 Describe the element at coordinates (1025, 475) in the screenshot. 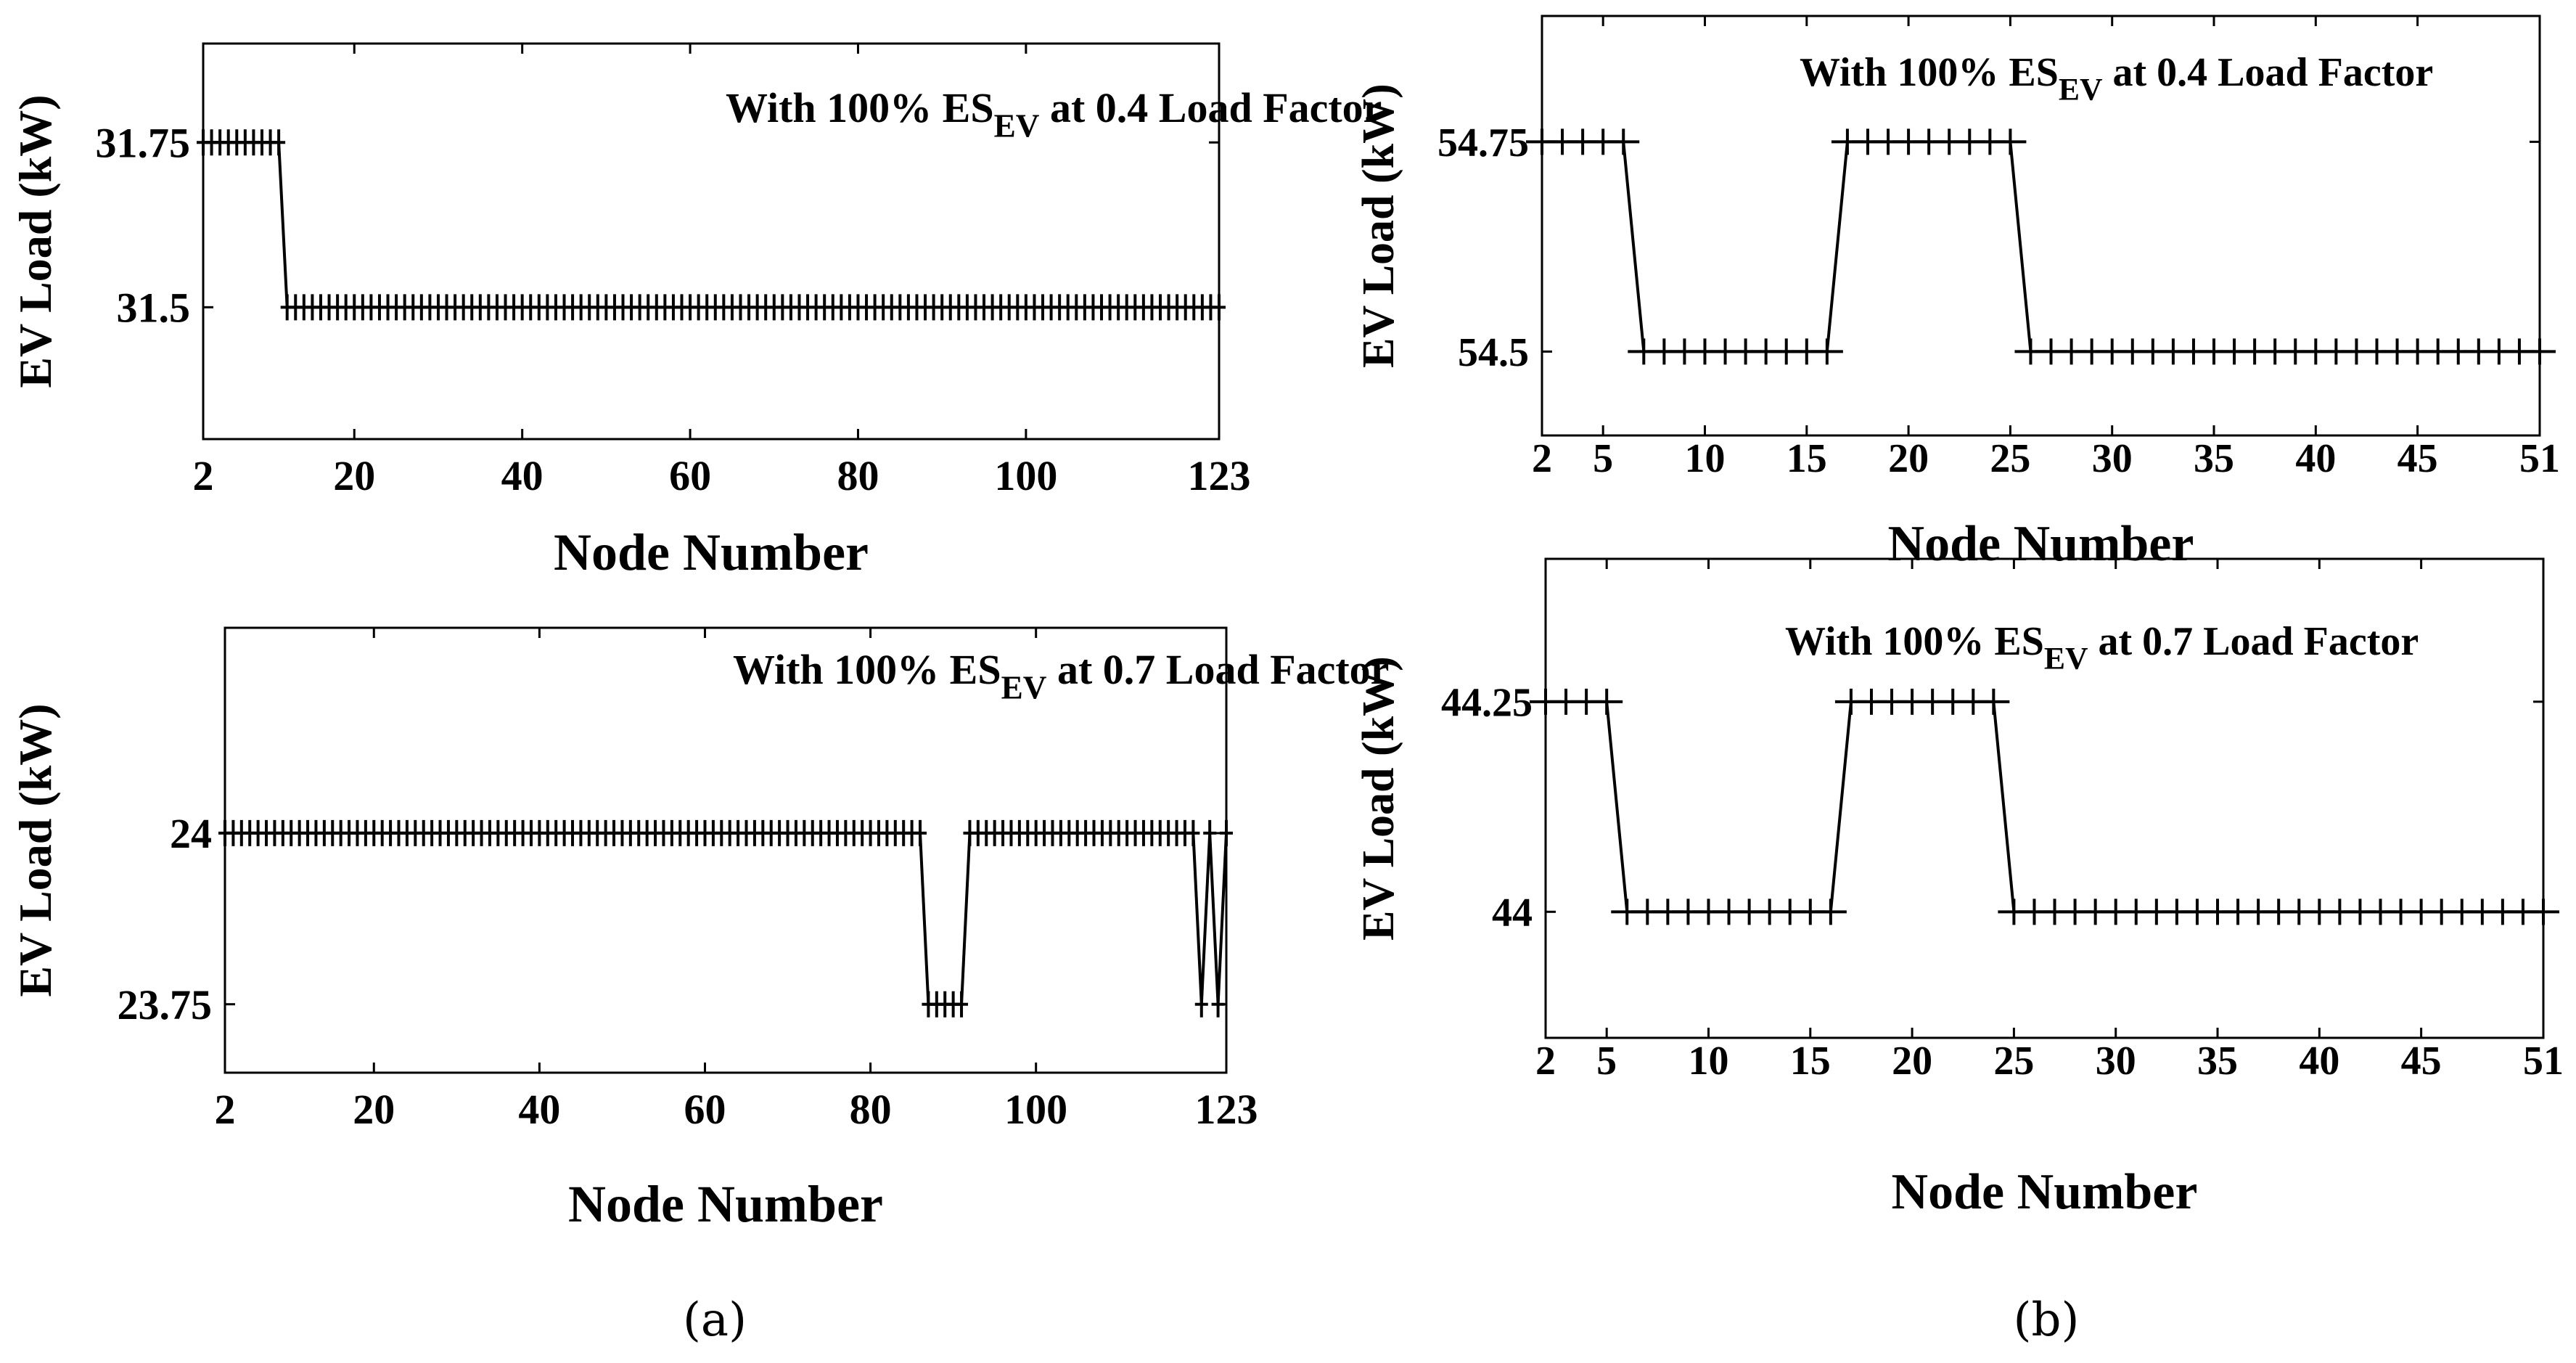

I see `x-tick-label: 100` at that location.